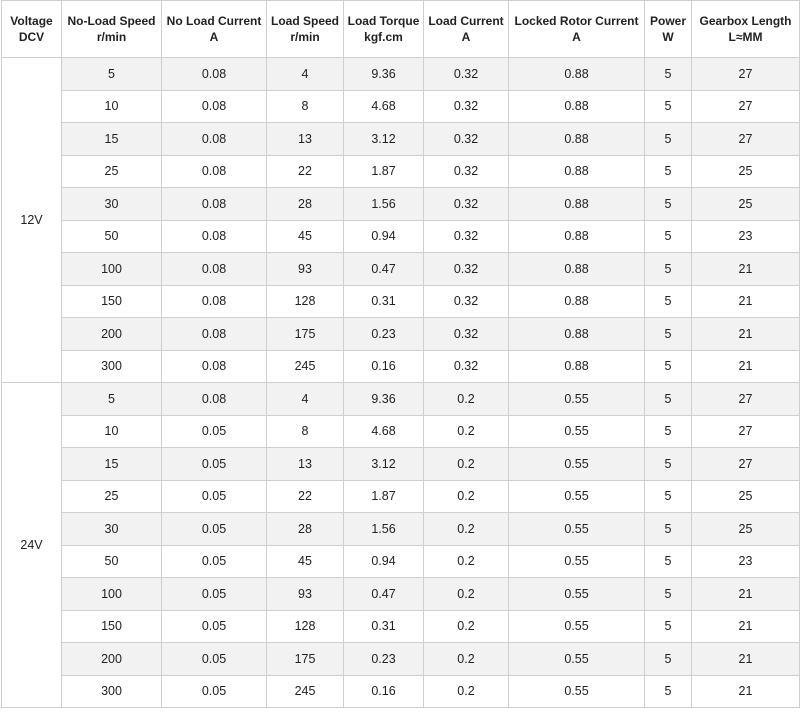  I want to click on table-row: 100 0.08 93 0.47 0.32 0.88 5 21, so click(401, 269).